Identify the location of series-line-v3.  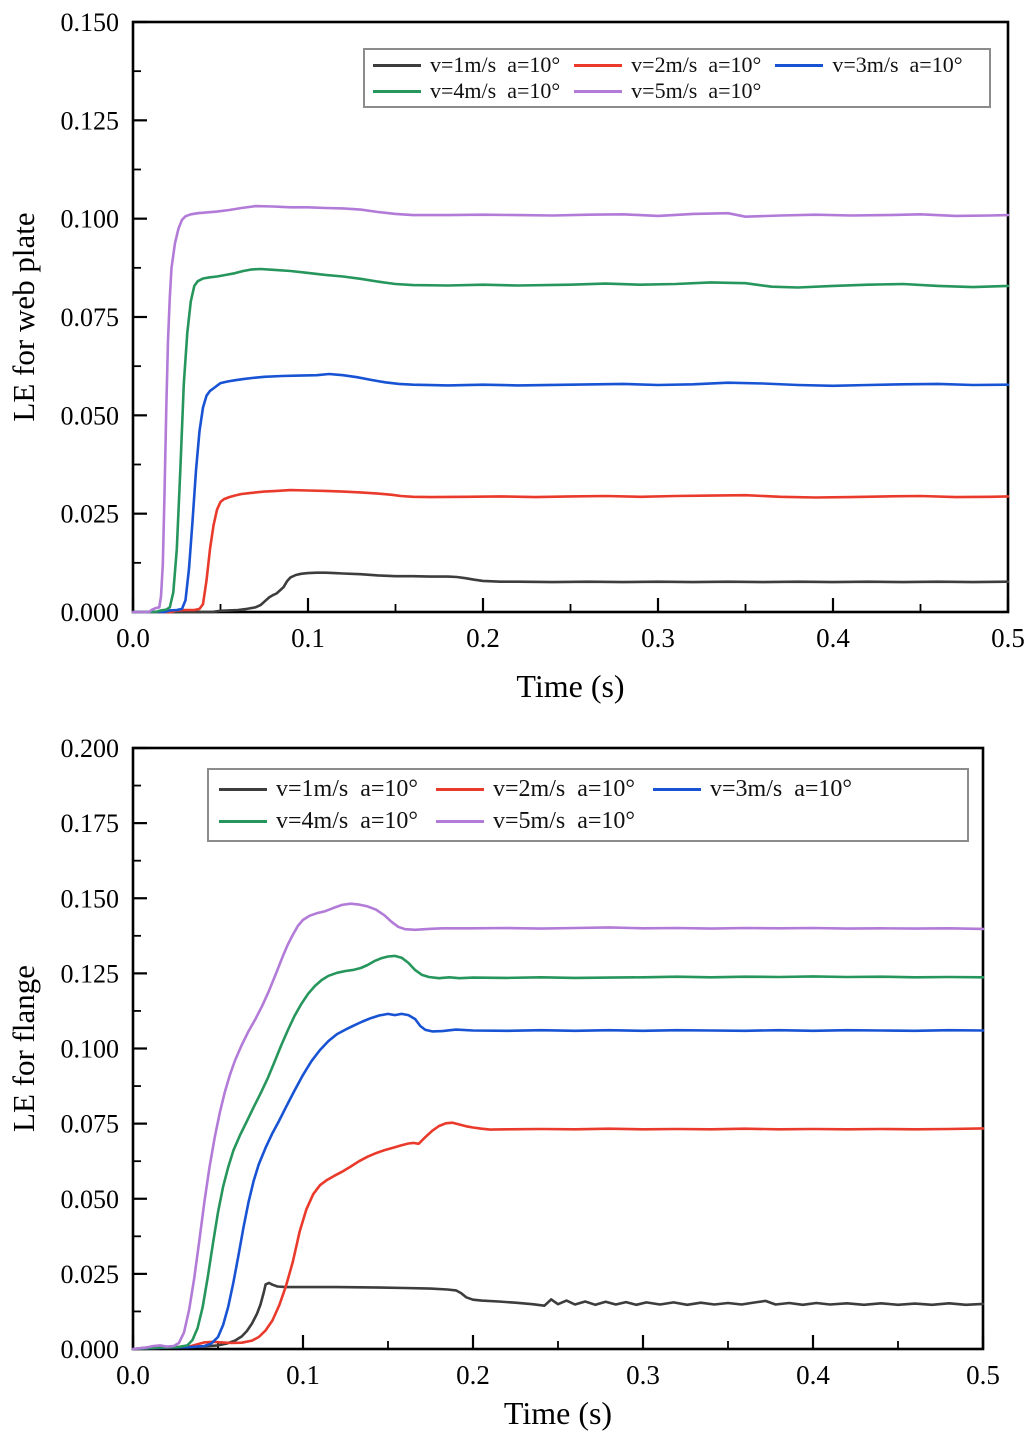
(570, 493).